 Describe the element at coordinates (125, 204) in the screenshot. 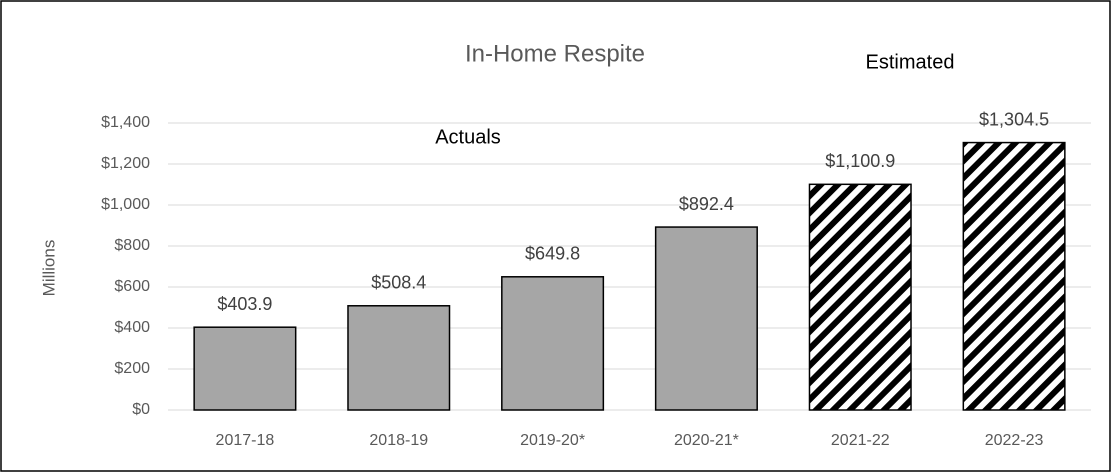

I see `y-tick-label: $1,000` at that location.